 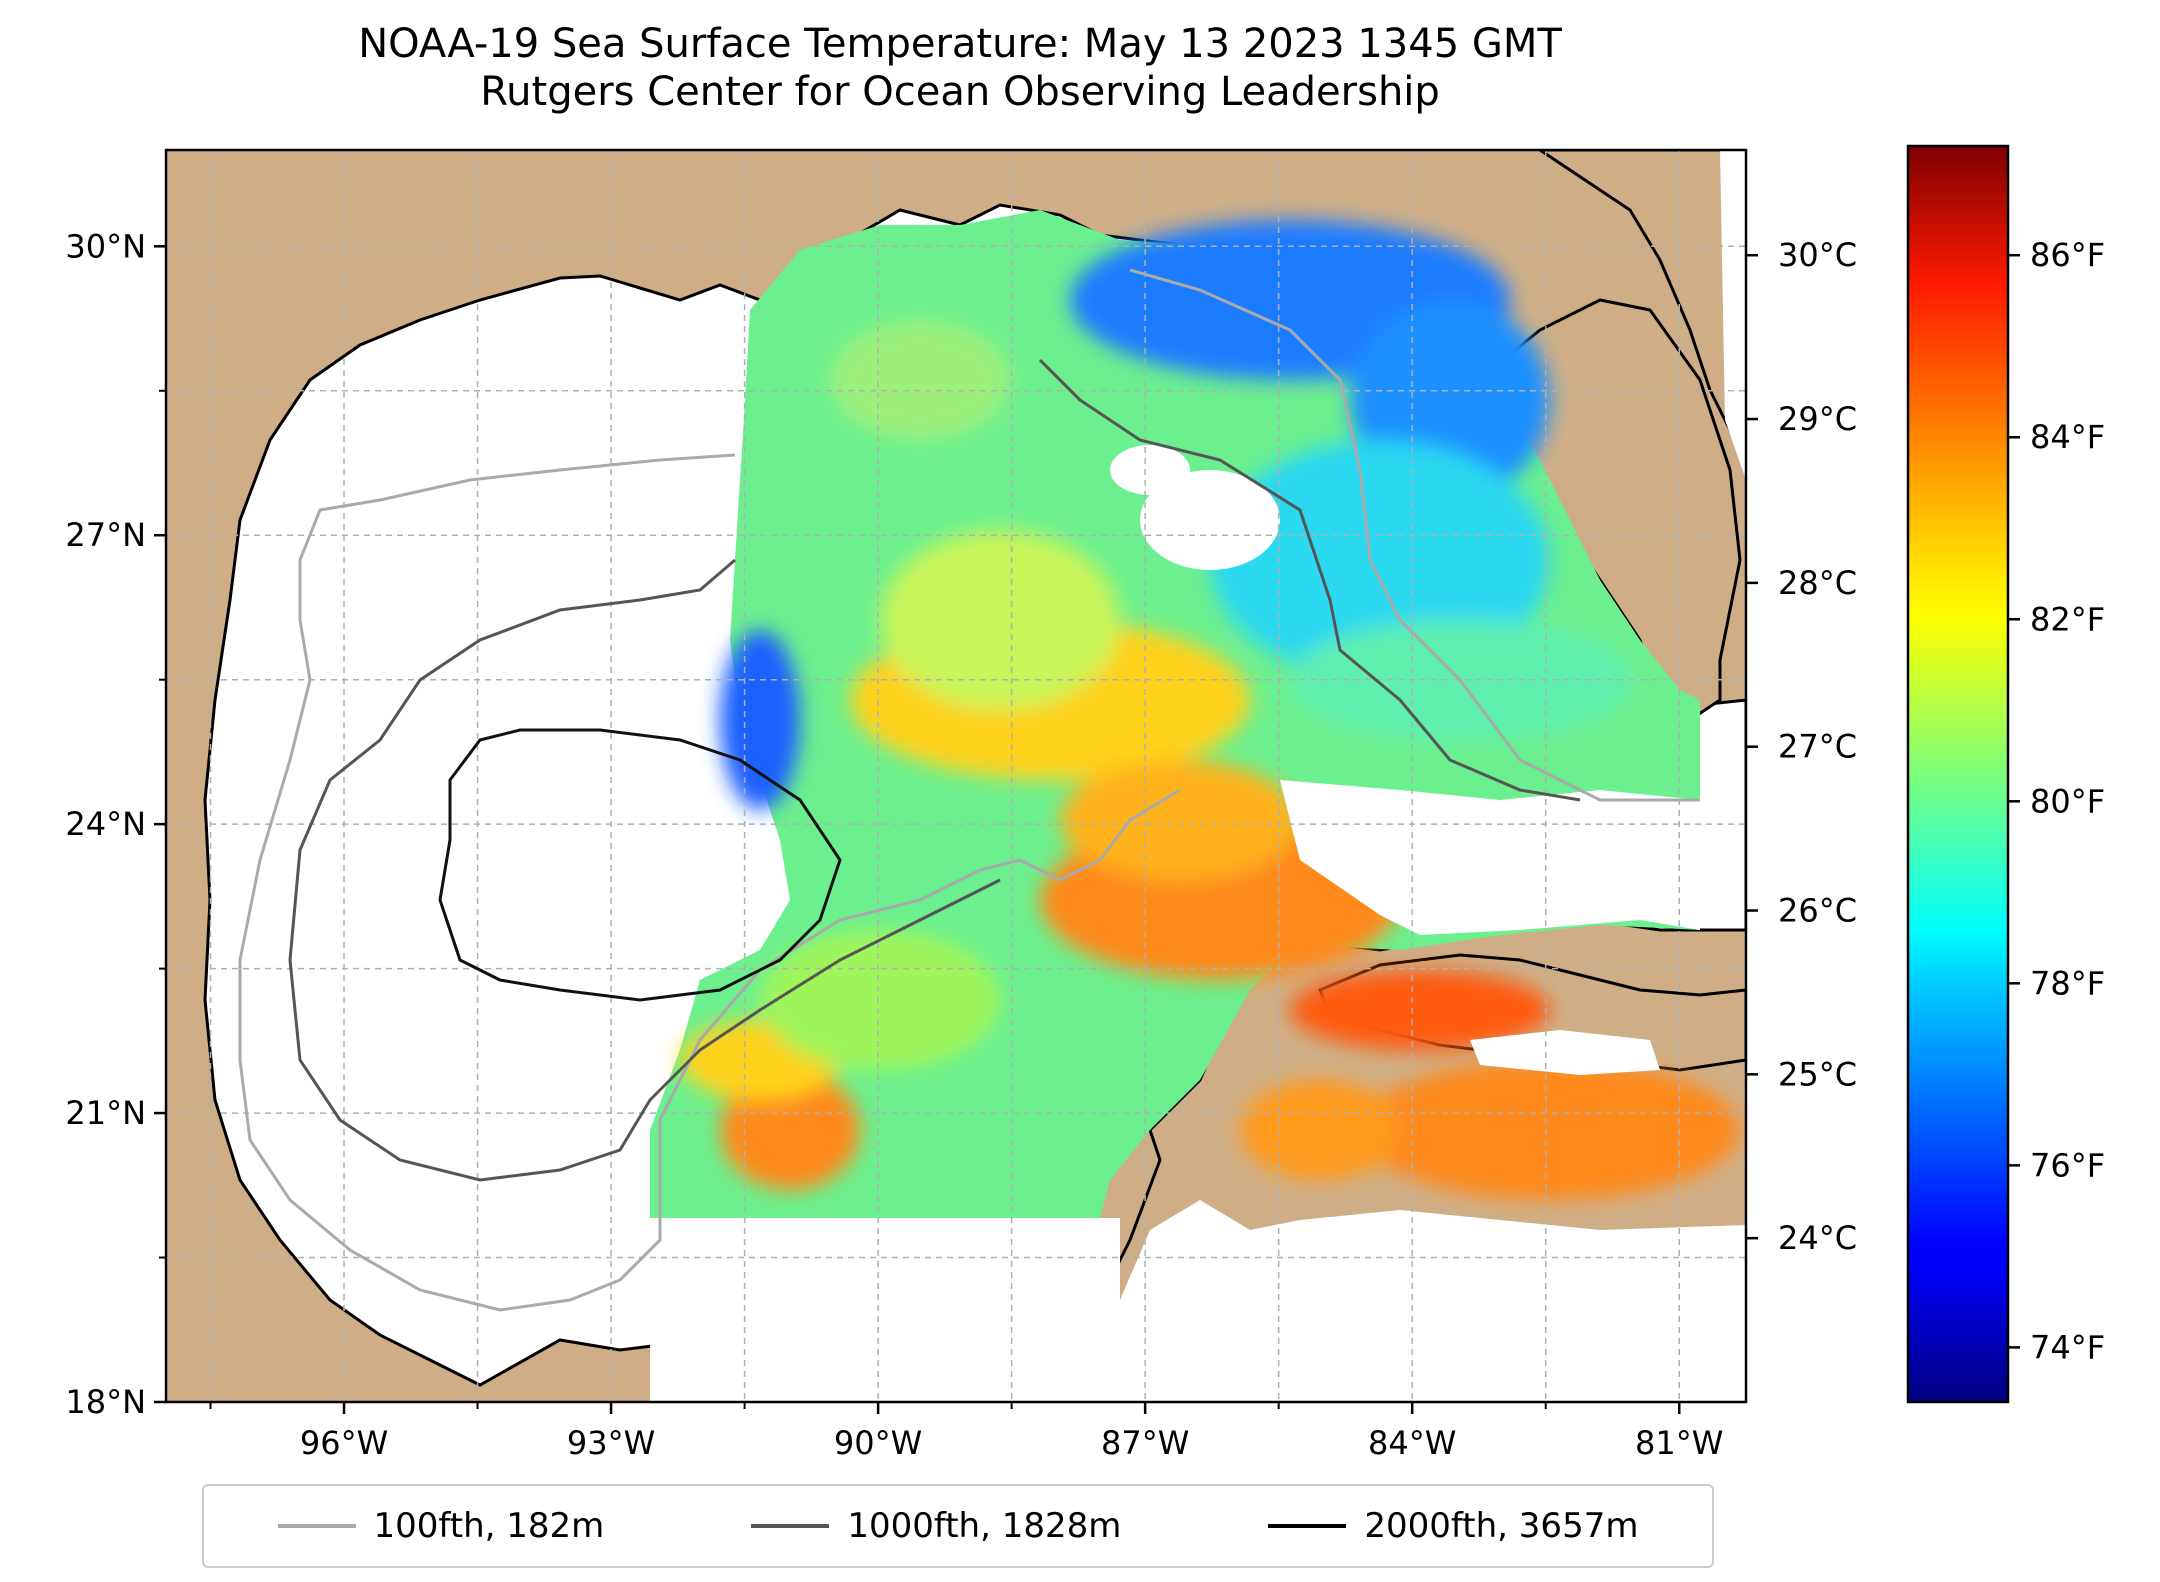 What do you see at coordinates (1423, 1301) in the screenshot?
I see `caribbean-water` at bounding box center [1423, 1301].